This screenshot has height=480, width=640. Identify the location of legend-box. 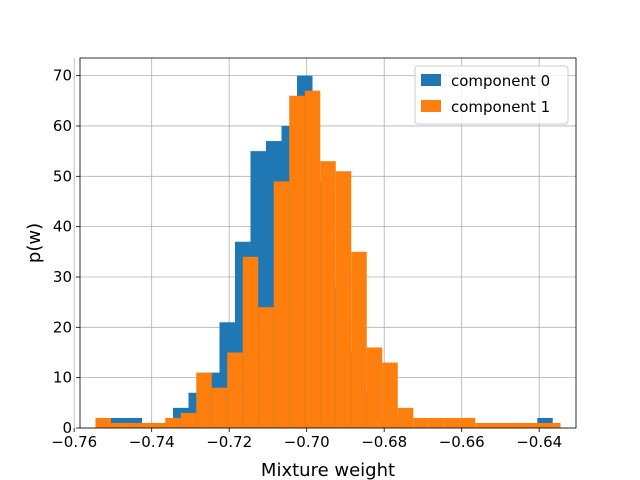
(491, 95).